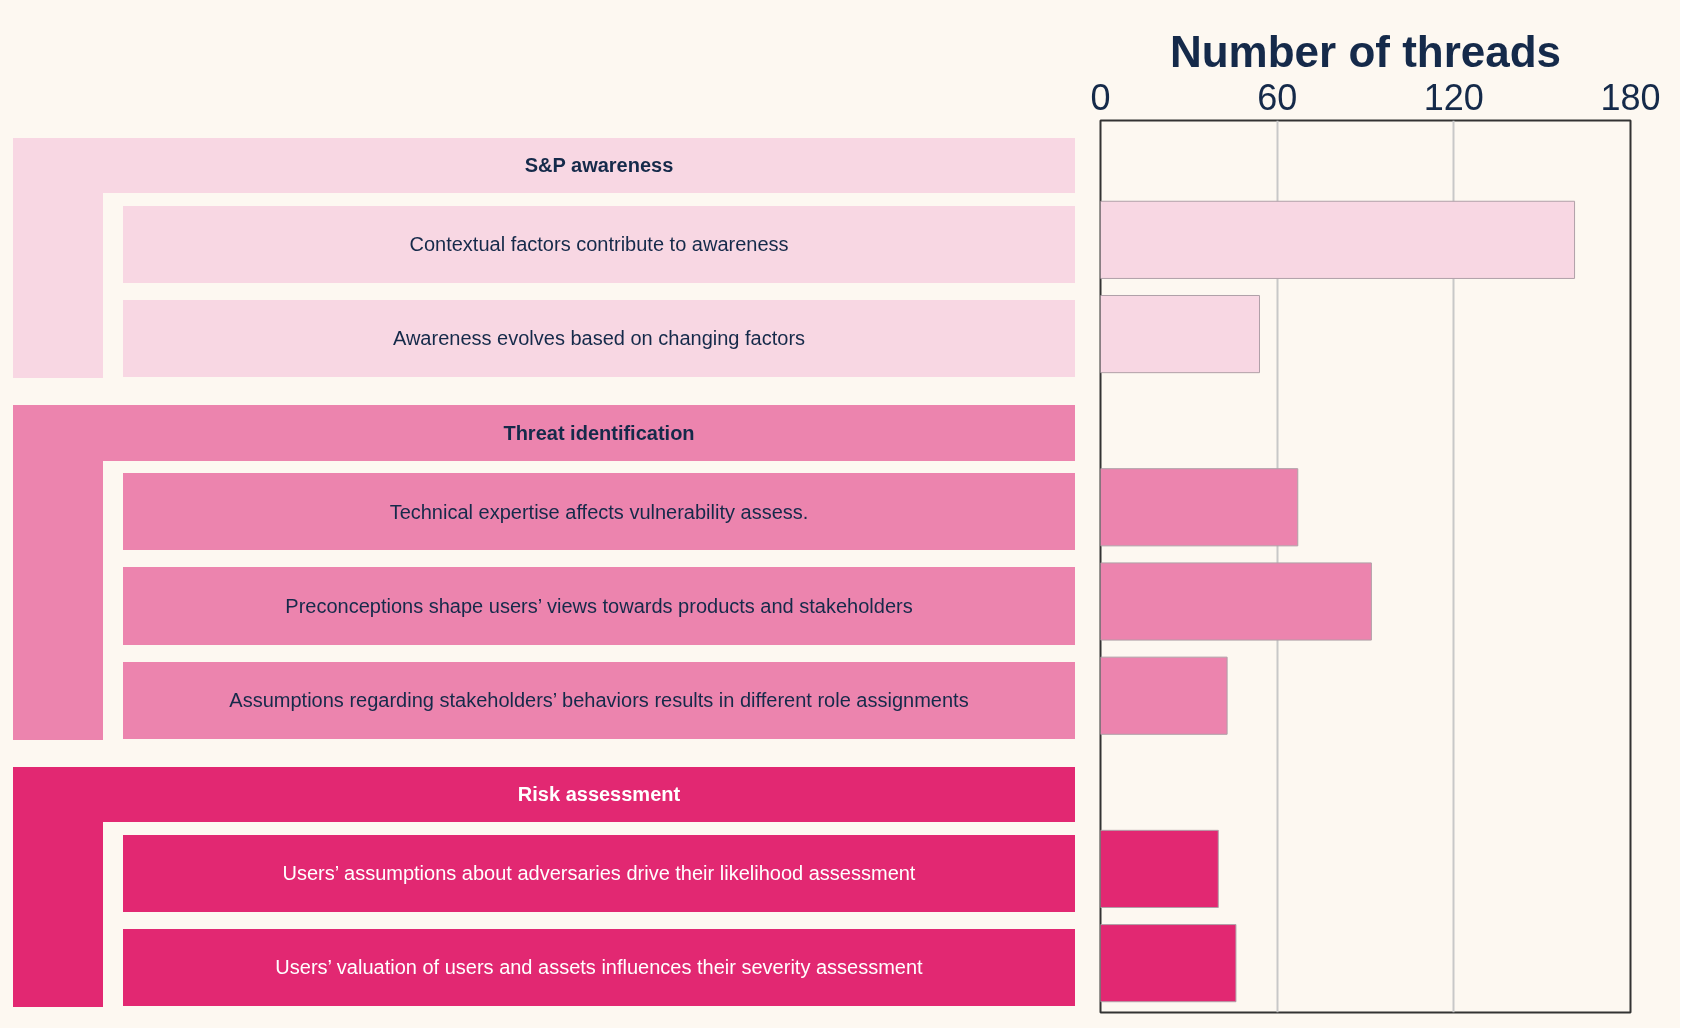 This screenshot has height=1028, width=1688. I want to click on y-tick-label: Assumptions regarding stakeholders’ behaviors results in different role assignments, so click(599, 700).